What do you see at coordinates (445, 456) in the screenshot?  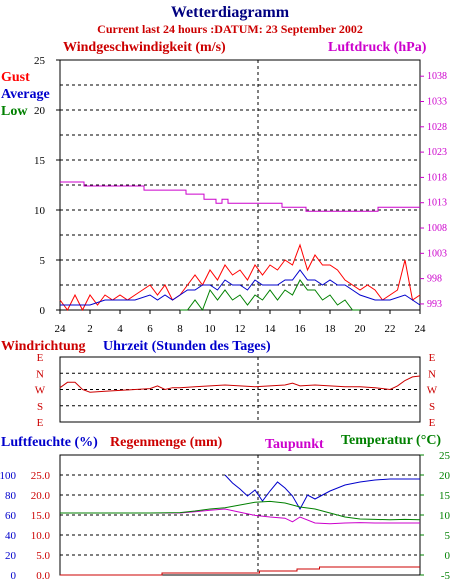 I see `temperature-y-tick-label: 25` at bounding box center [445, 456].